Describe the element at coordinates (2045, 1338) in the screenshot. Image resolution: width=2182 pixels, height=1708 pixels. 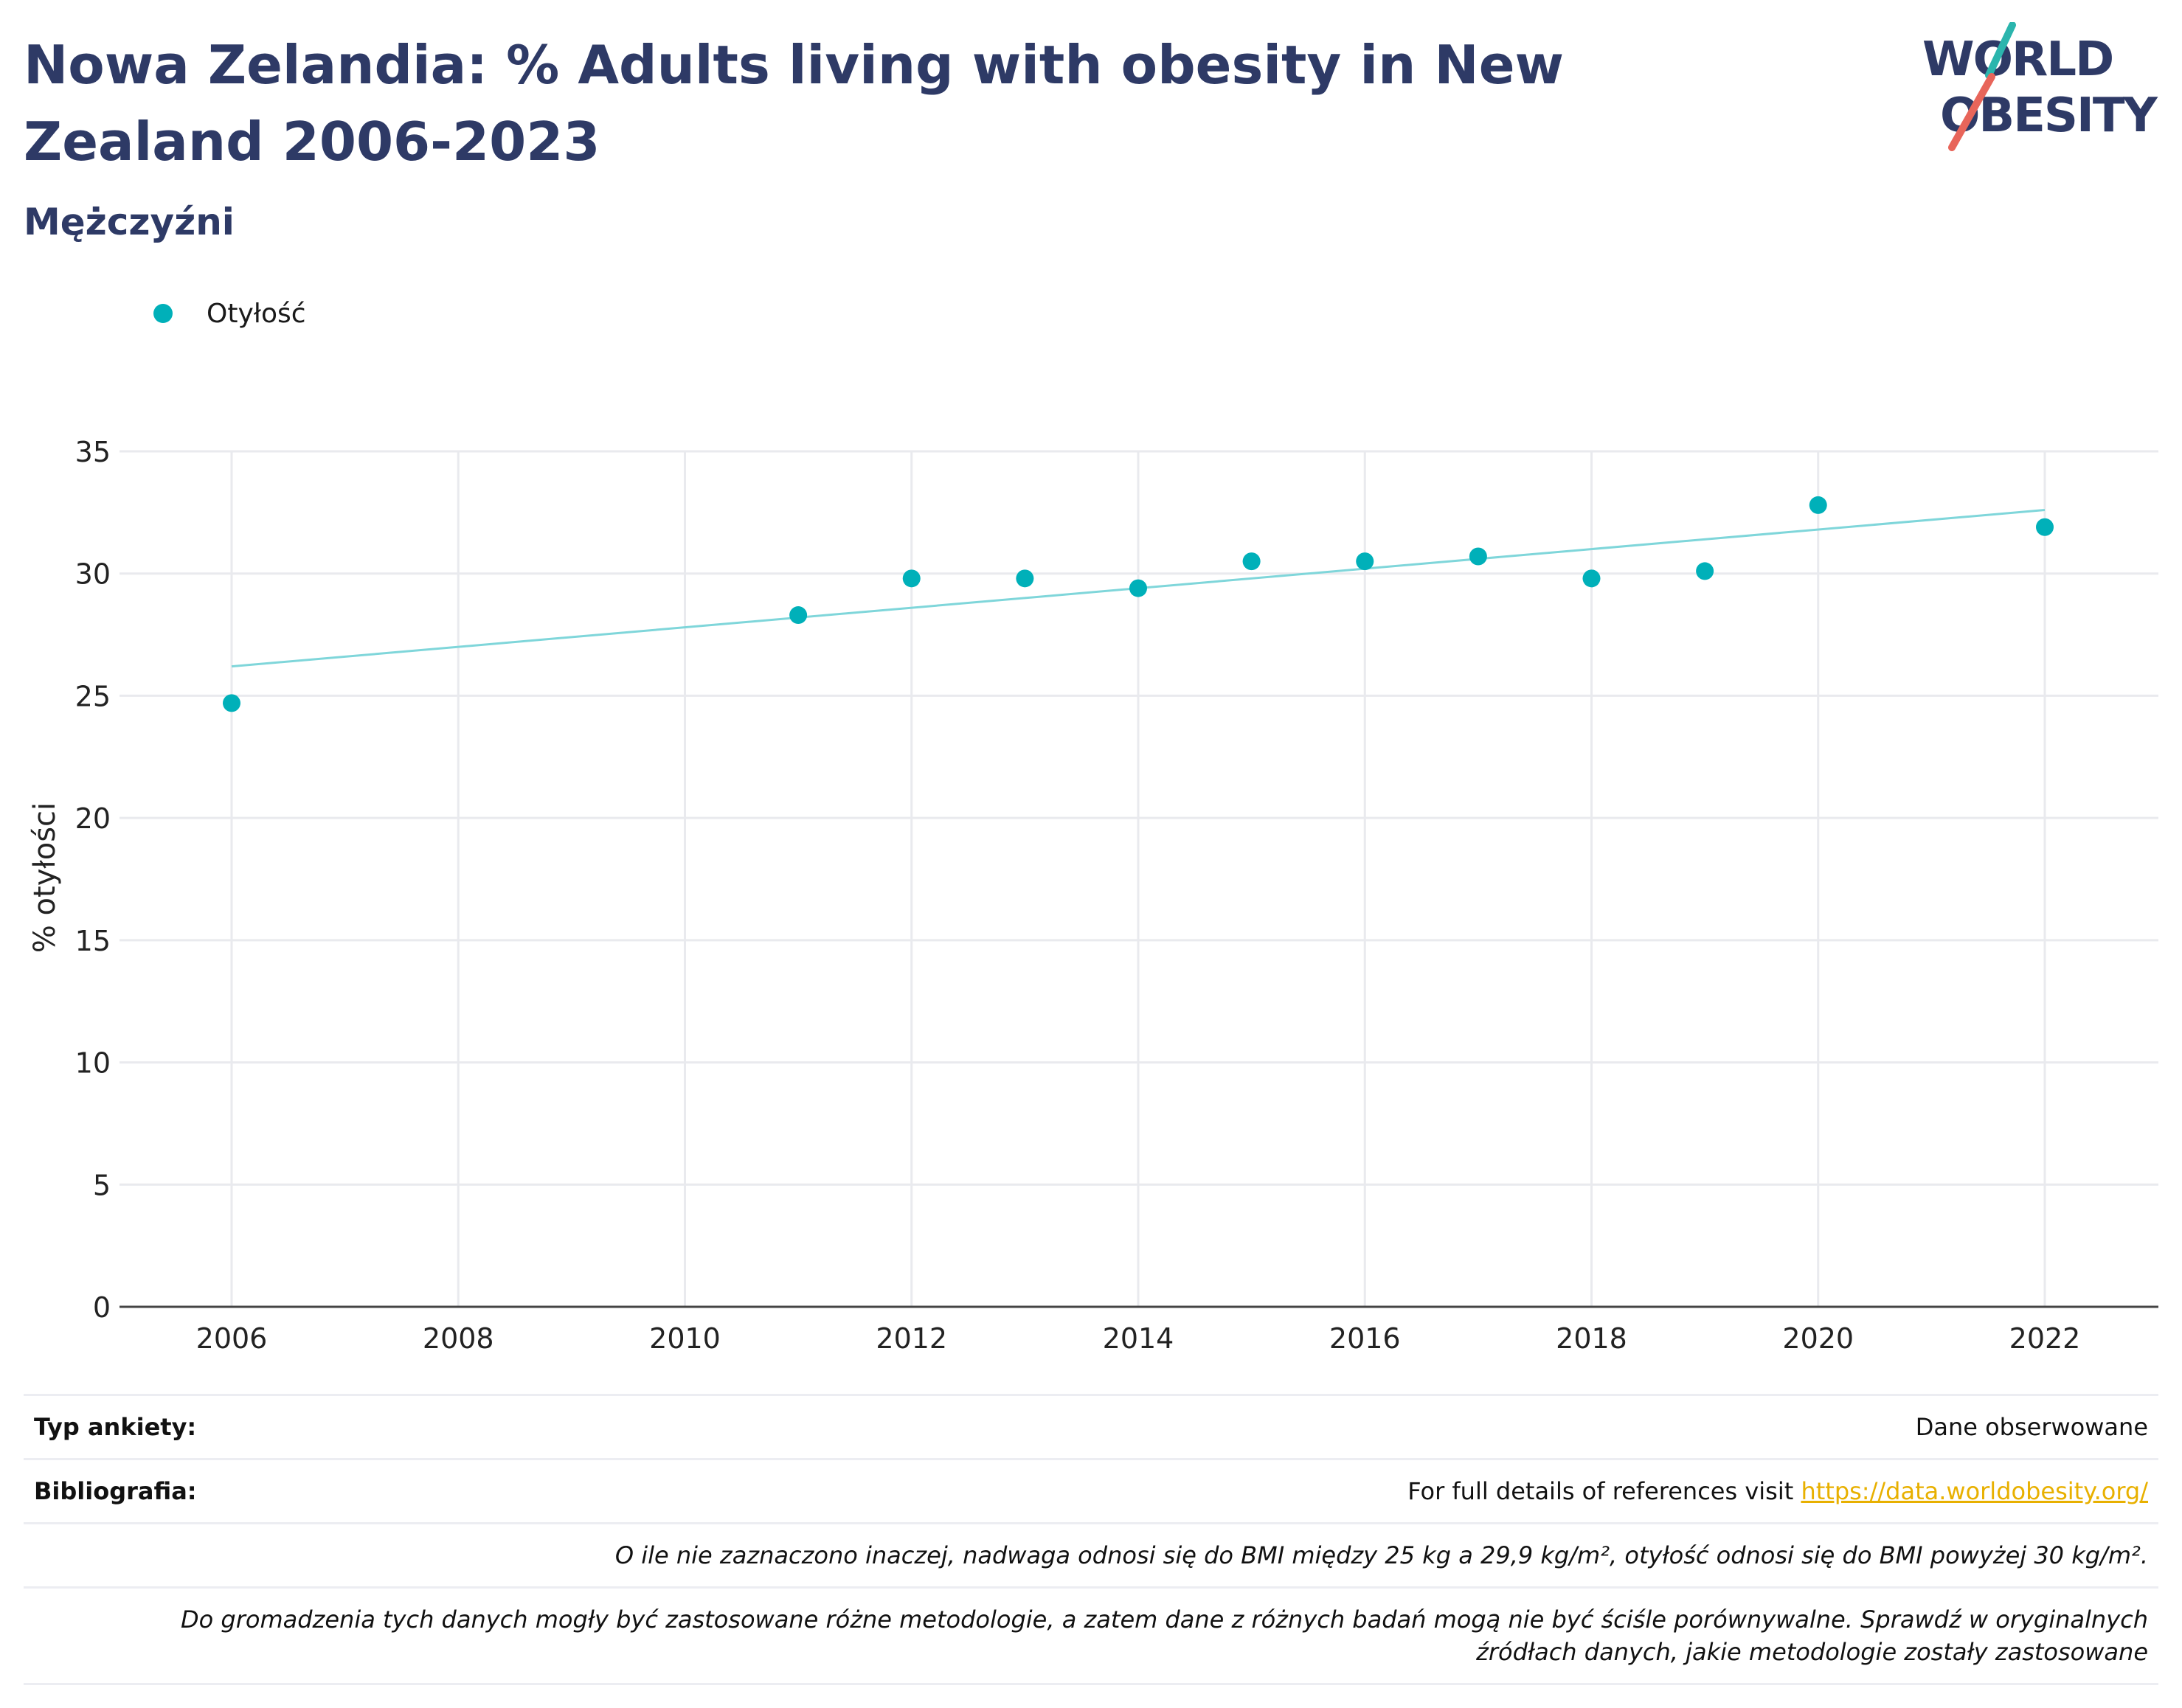
I see `x-tick-label: 2022` at that location.